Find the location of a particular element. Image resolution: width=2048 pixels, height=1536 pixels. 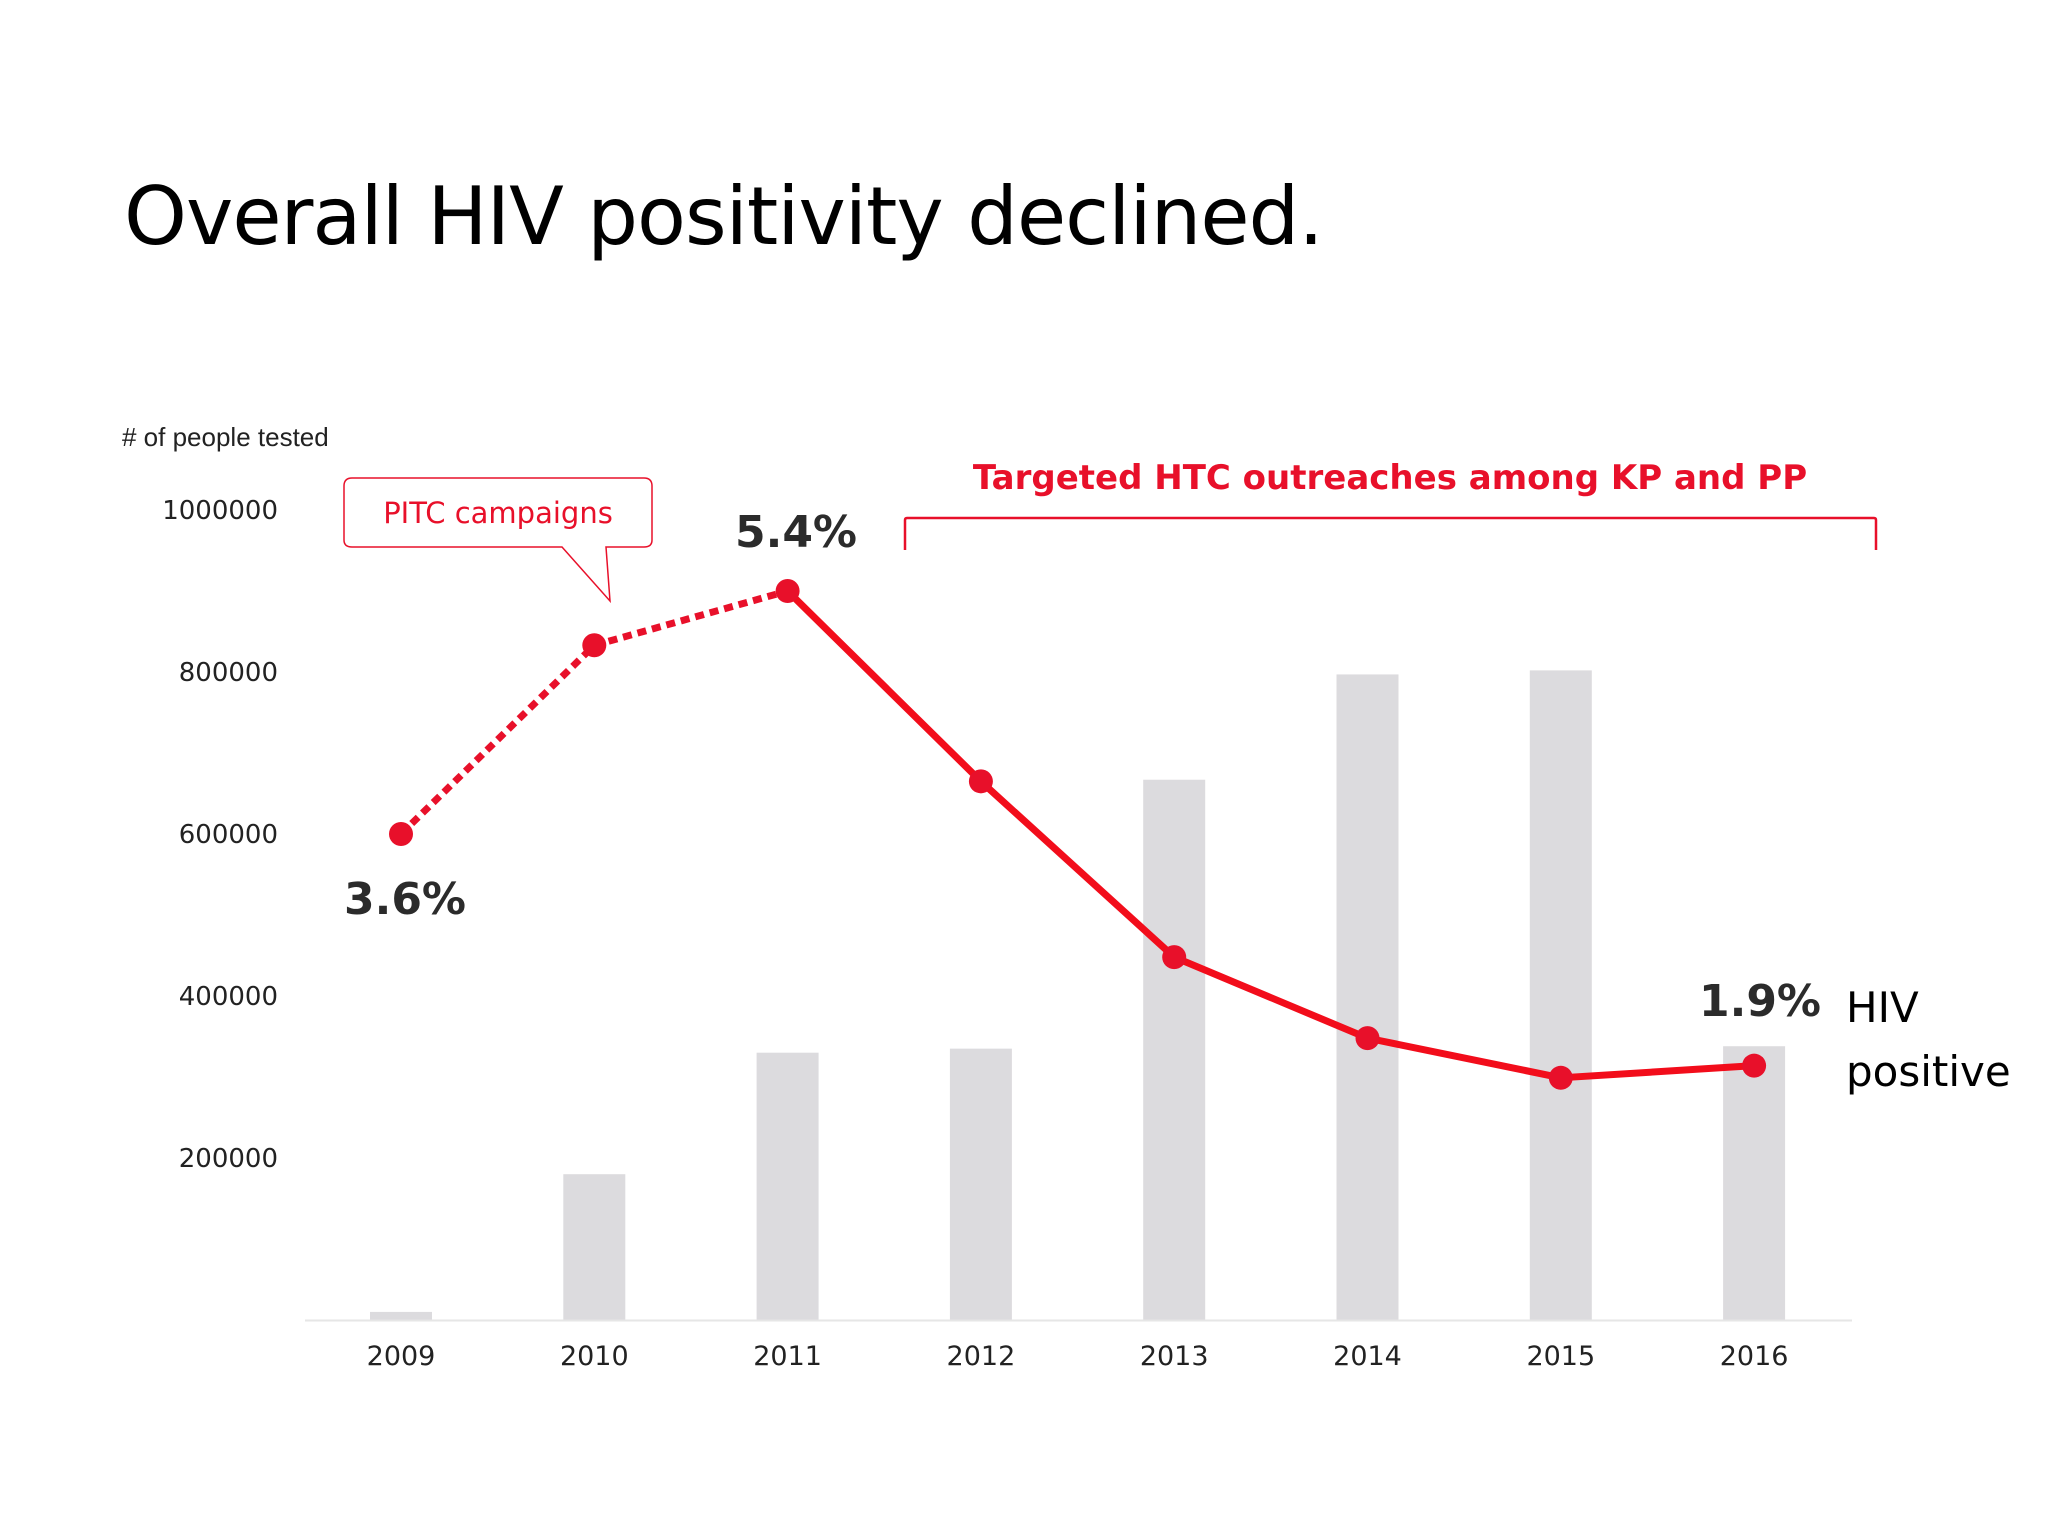

bar-2015 is located at coordinates (1560, 995).